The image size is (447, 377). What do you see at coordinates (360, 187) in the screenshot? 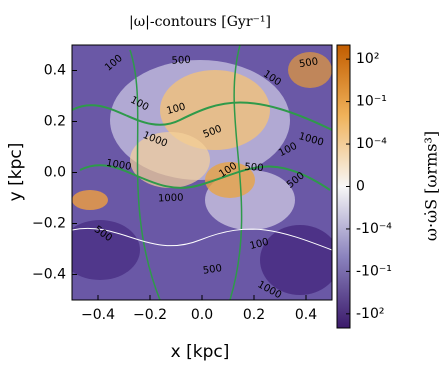
I see `colorbar-tick-label: 0` at bounding box center [360, 187].